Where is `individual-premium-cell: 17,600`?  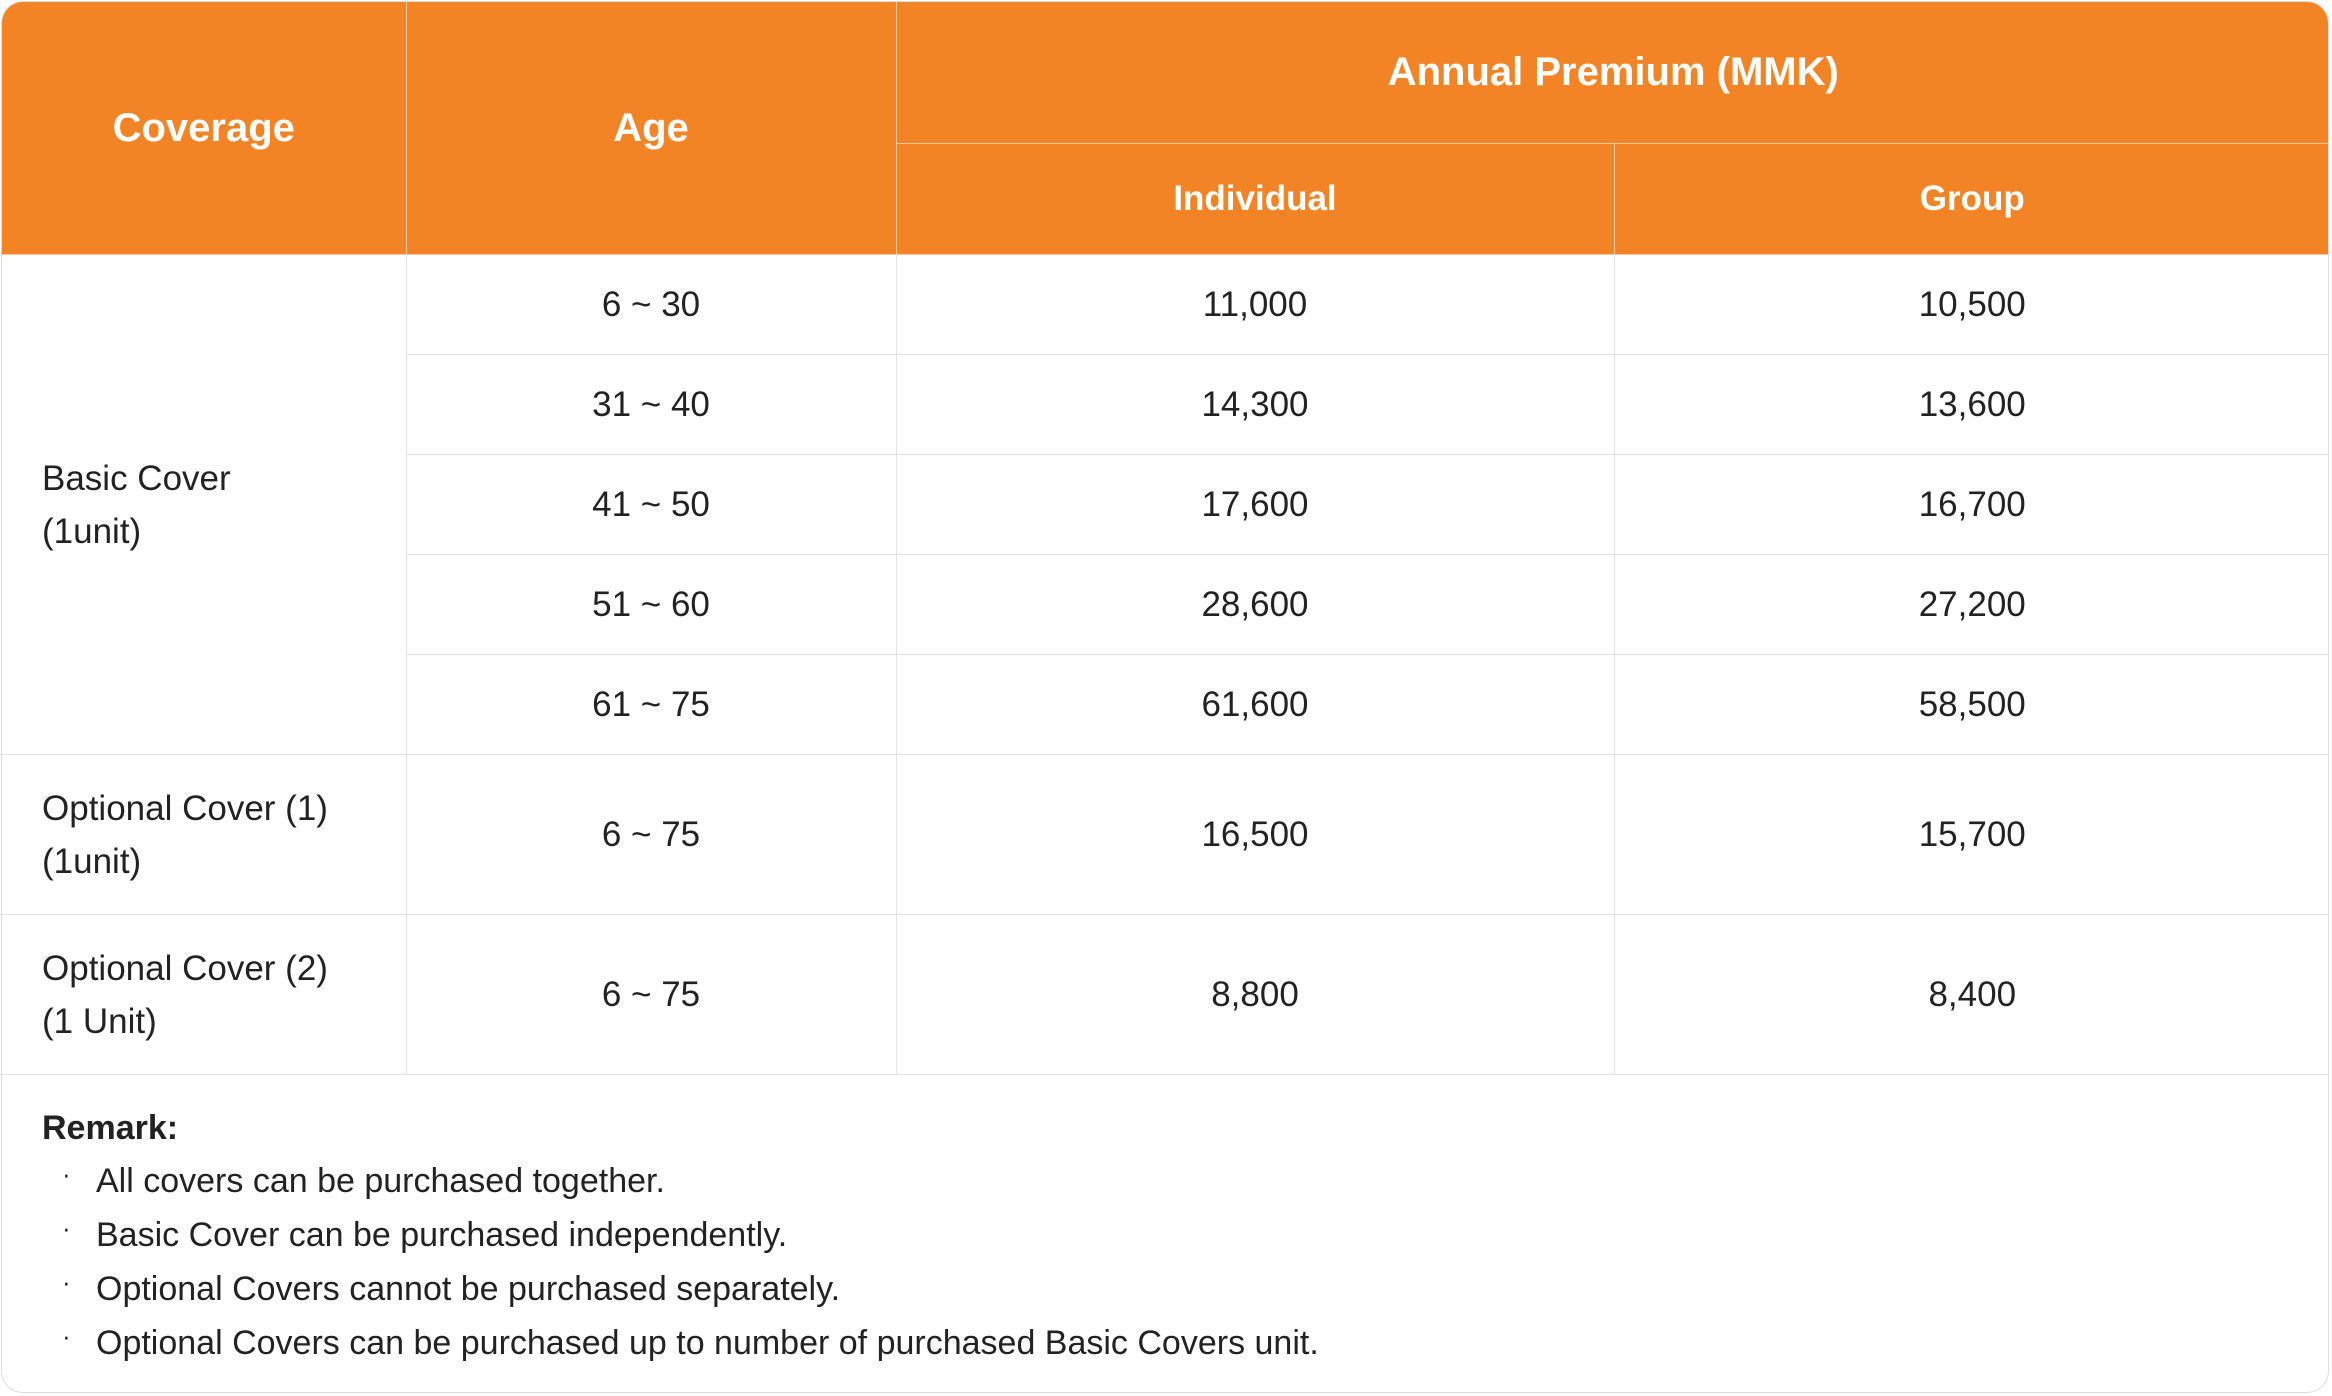 individual-premium-cell: 17,600 is located at coordinates (1255, 504).